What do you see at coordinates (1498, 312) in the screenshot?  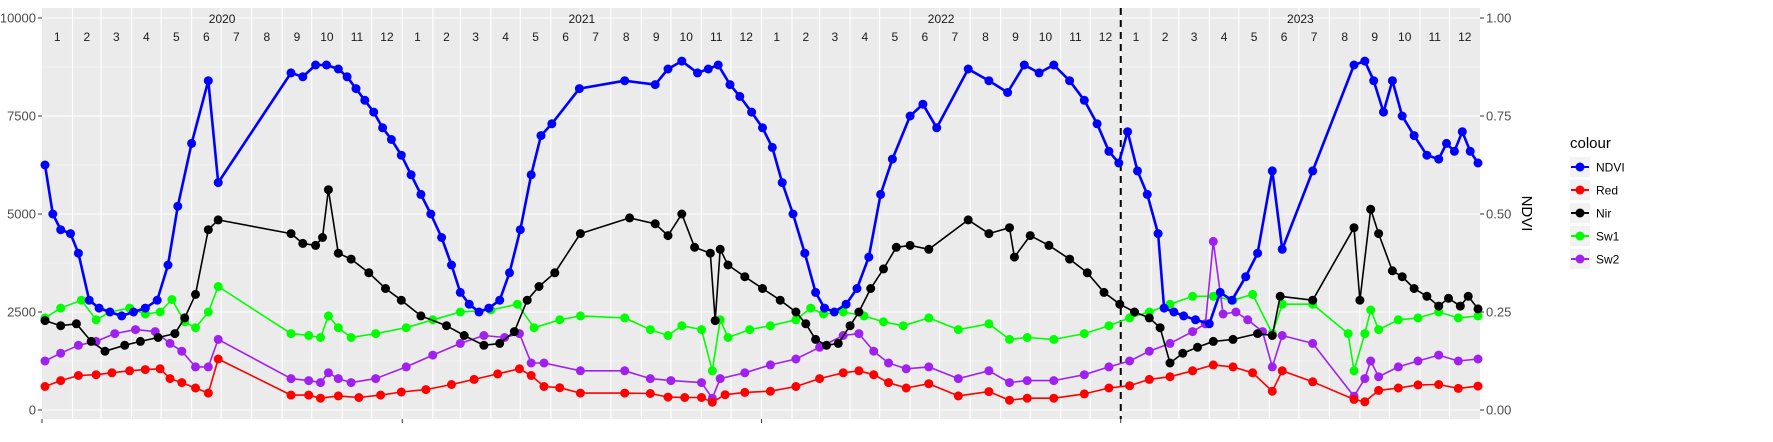 I see `right-tick-label: 0.25` at bounding box center [1498, 312].